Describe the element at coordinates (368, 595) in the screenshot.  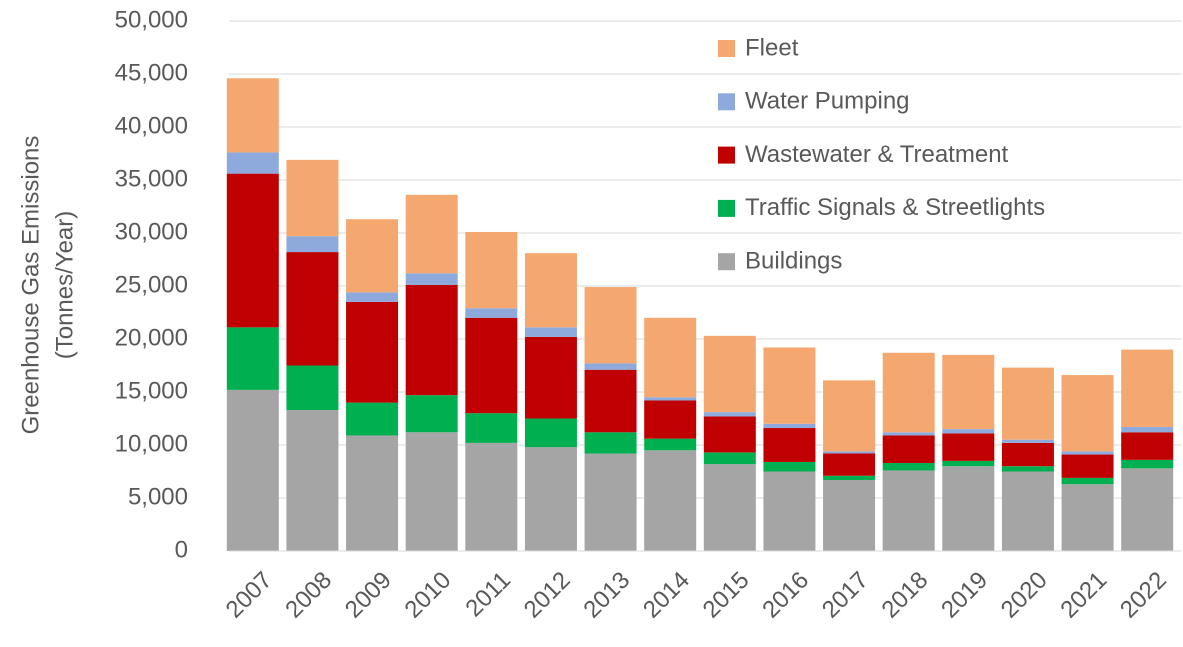
I see `x-tick-label: 2009` at that location.